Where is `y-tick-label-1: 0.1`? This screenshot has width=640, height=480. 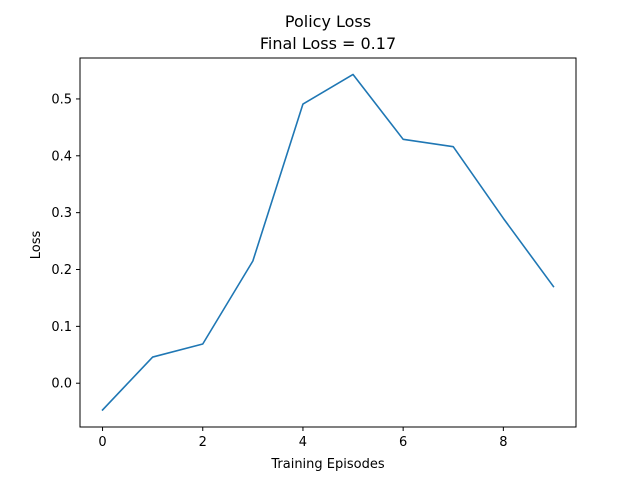
y-tick-label-1: 0.1 is located at coordinates (61, 327).